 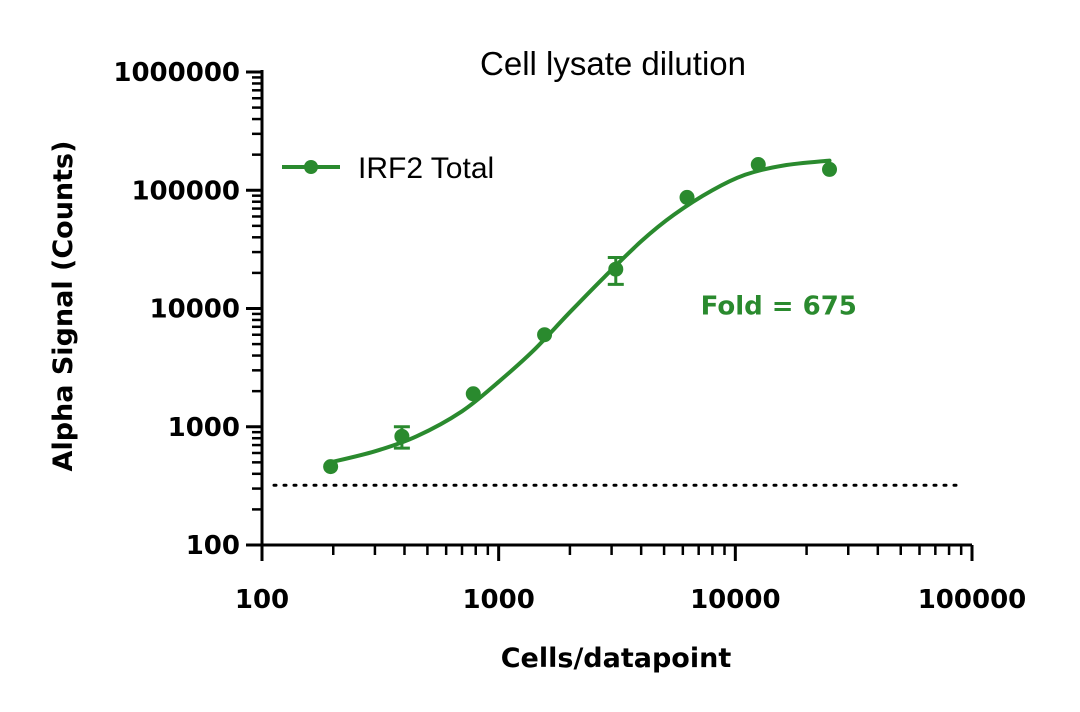 What do you see at coordinates (63, 306) in the screenshot?
I see `y-axis-title: Alpha Signal (Counts)` at bounding box center [63, 306].